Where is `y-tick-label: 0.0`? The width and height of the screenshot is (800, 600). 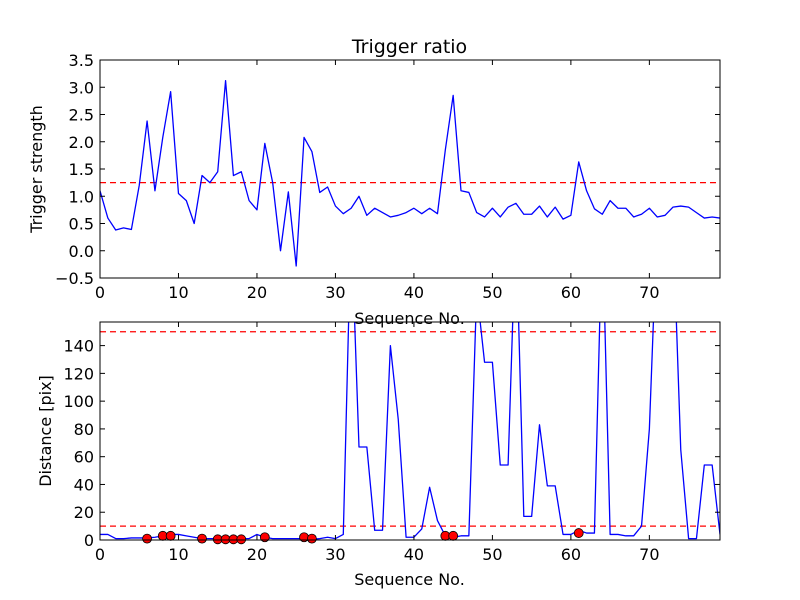
y-tick-label: 0.0 is located at coordinates (81, 251).